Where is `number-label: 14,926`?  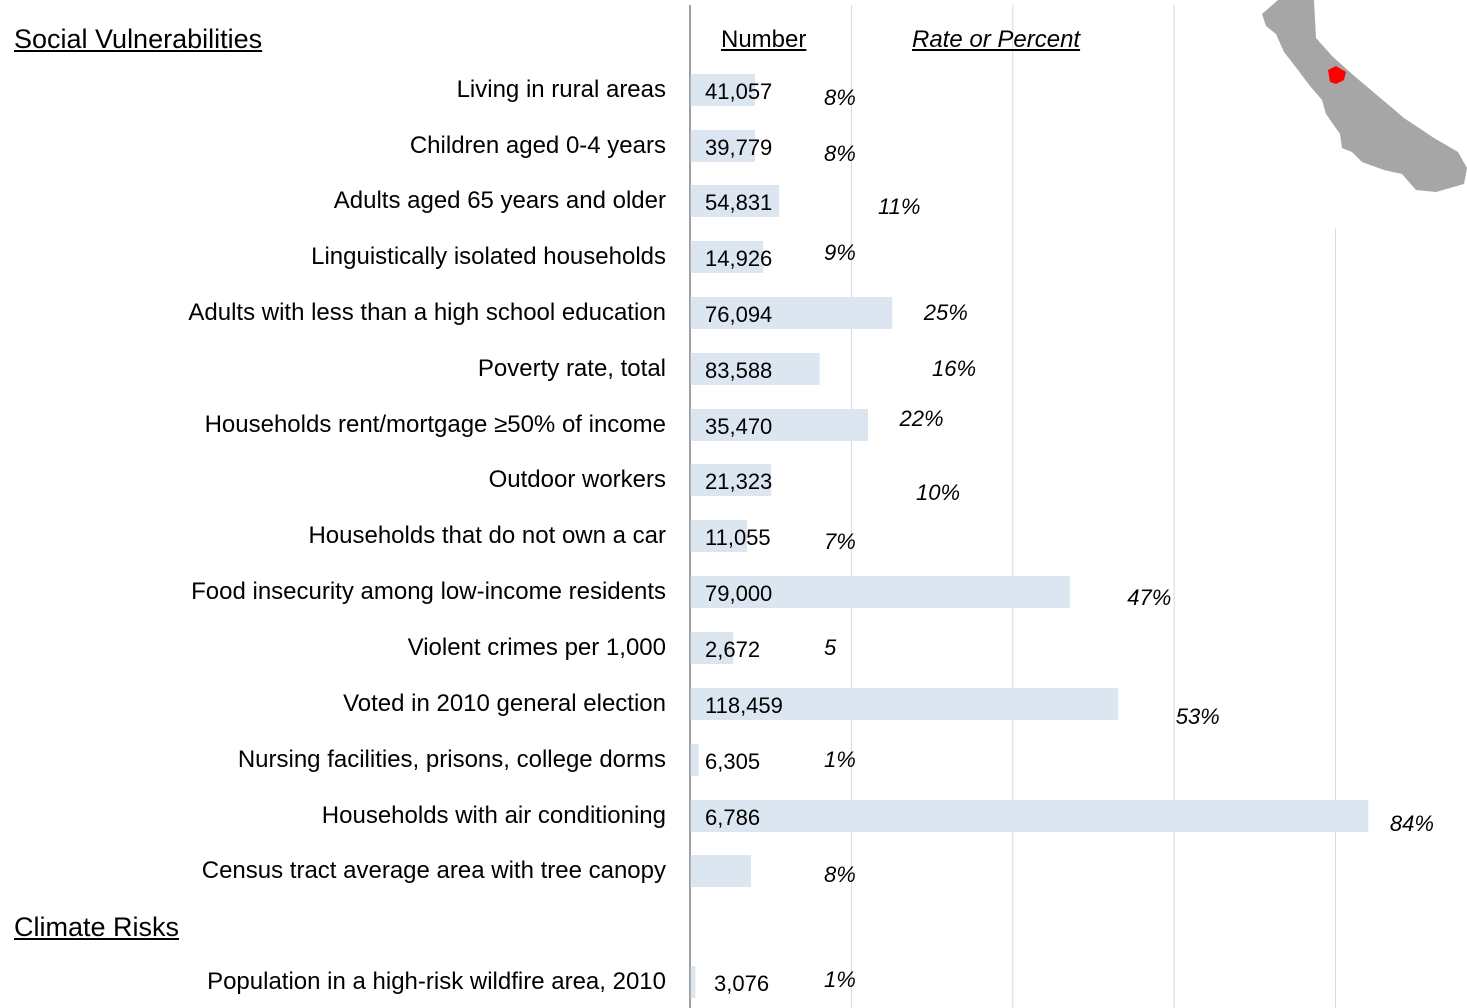 number-label: 14,926 is located at coordinates (738, 258).